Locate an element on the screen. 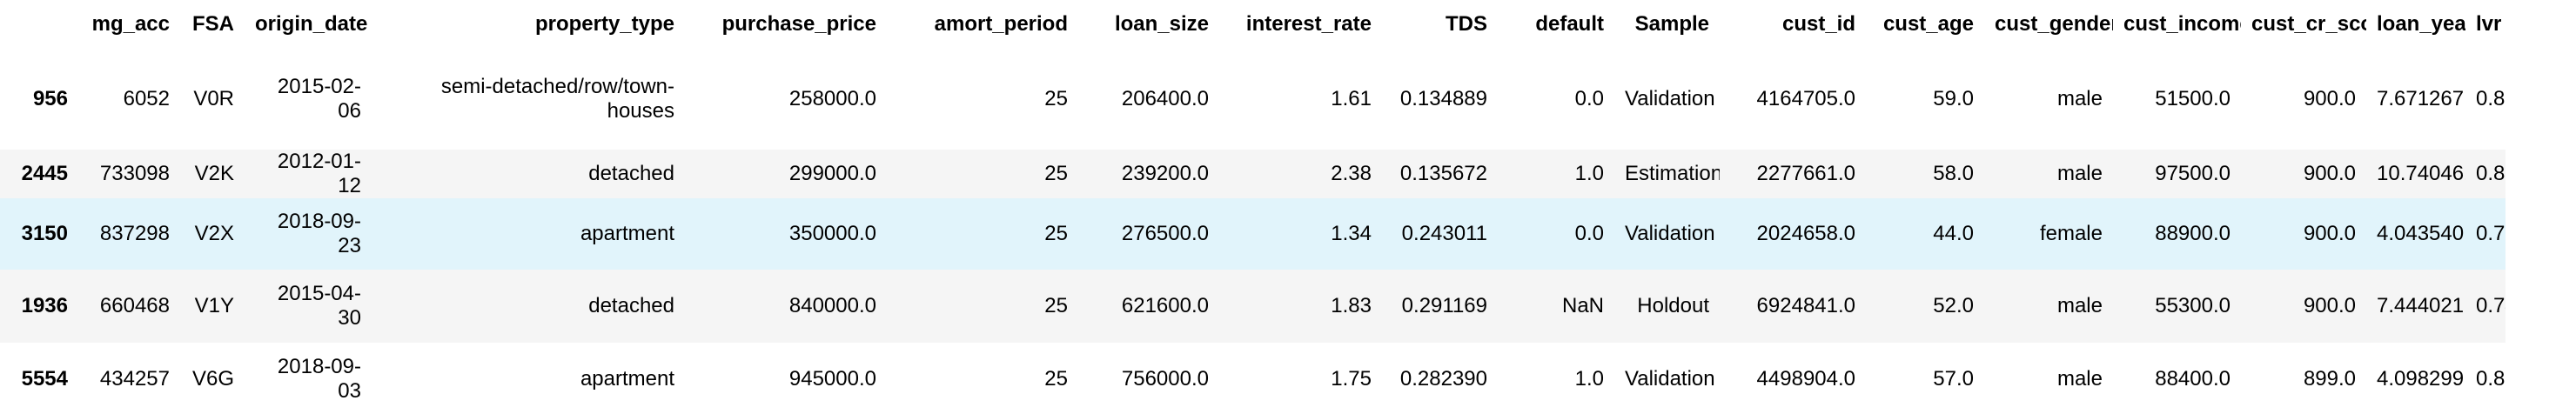  cell-cust-cr-score: 899.0 is located at coordinates (2329, 379).